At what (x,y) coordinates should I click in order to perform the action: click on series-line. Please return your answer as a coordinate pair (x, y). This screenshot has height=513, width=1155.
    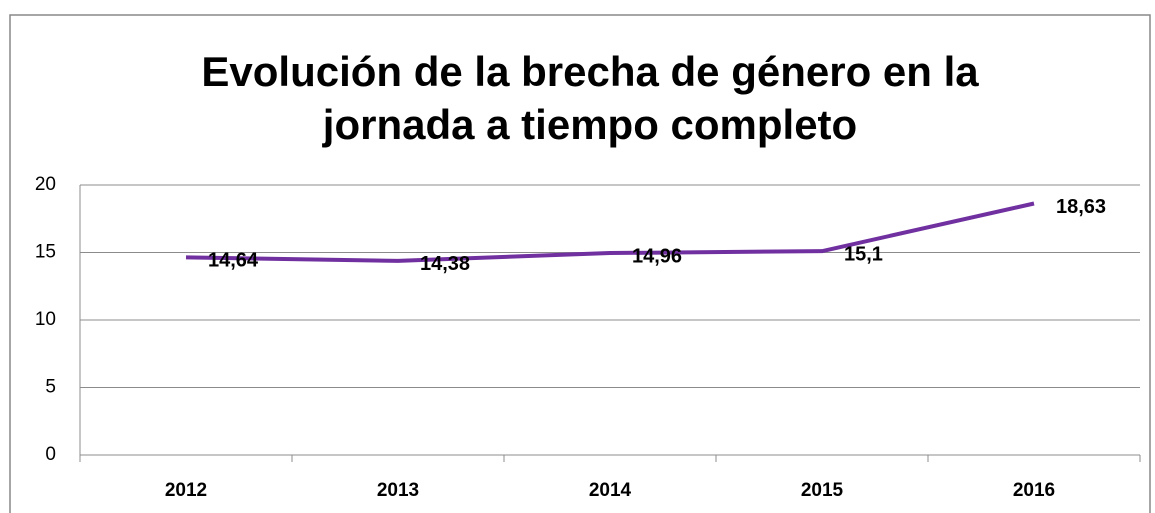
    Looking at the image, I should click on (610, 232).